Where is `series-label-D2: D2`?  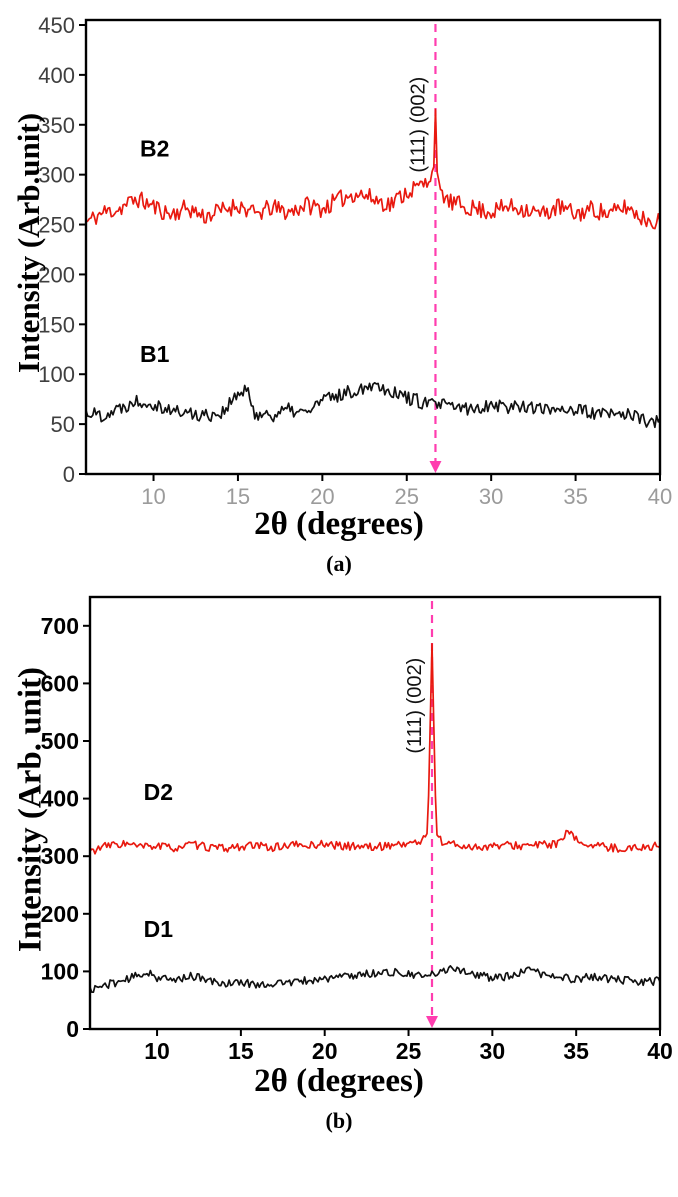
series-label-D2: D2 is located at coordinates (158, 792).